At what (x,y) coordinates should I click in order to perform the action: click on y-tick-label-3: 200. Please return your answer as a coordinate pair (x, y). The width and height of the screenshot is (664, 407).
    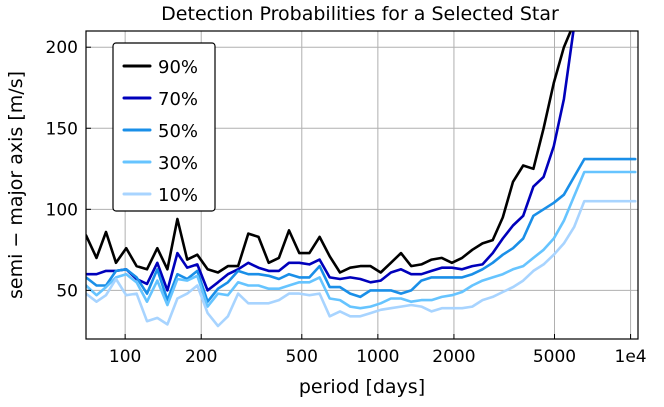
    Looking at the image, I should click on (62, 48).